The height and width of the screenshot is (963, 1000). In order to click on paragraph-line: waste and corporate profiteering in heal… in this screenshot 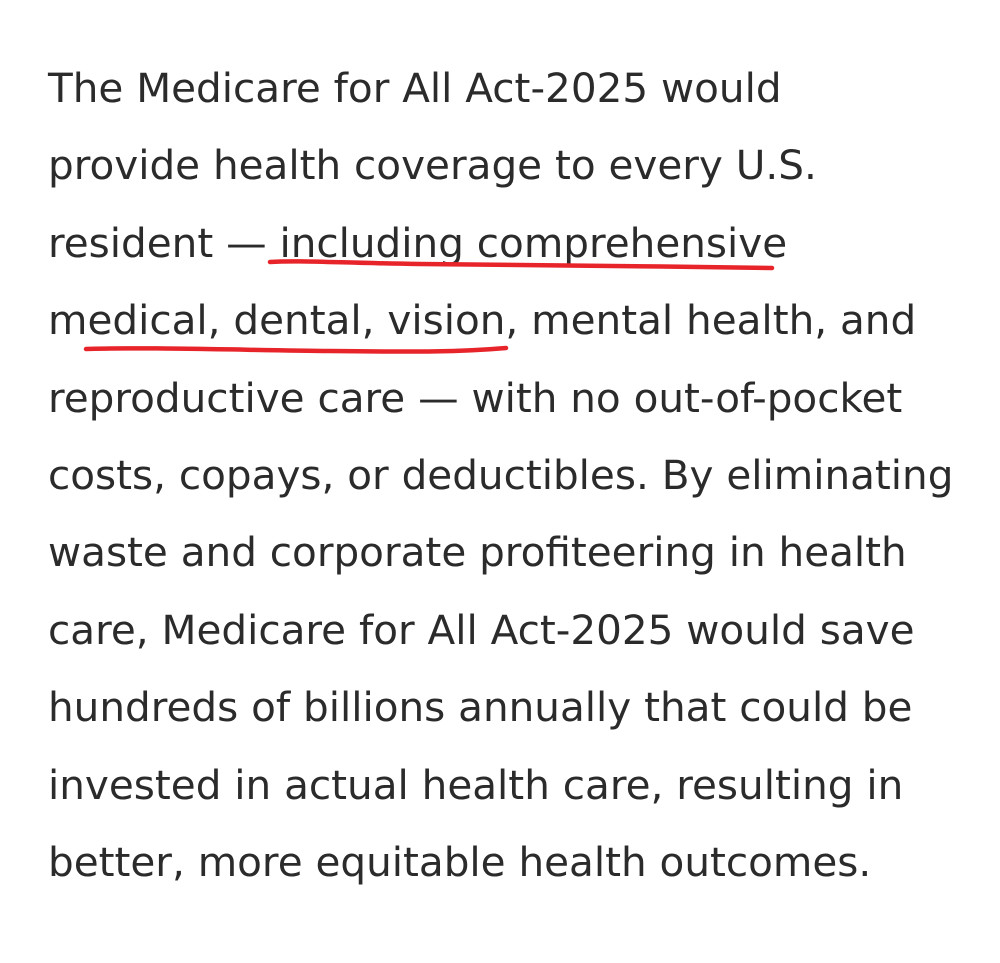, I will do `click(477, 552)`.